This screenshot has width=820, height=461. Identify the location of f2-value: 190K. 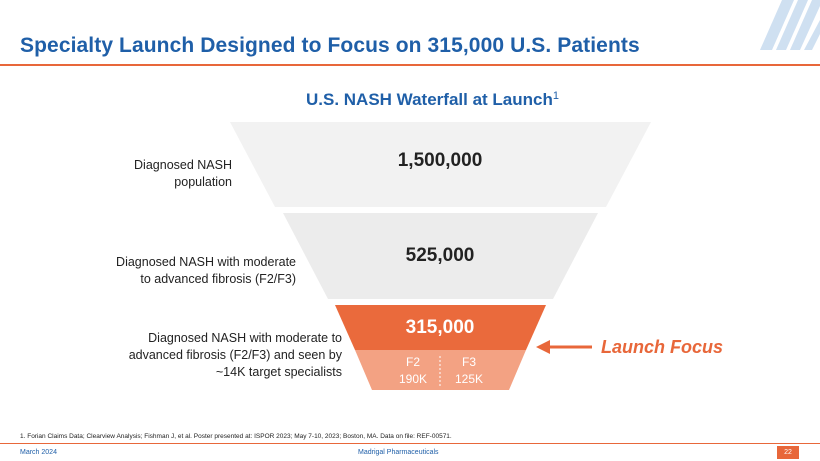
(413, 379).